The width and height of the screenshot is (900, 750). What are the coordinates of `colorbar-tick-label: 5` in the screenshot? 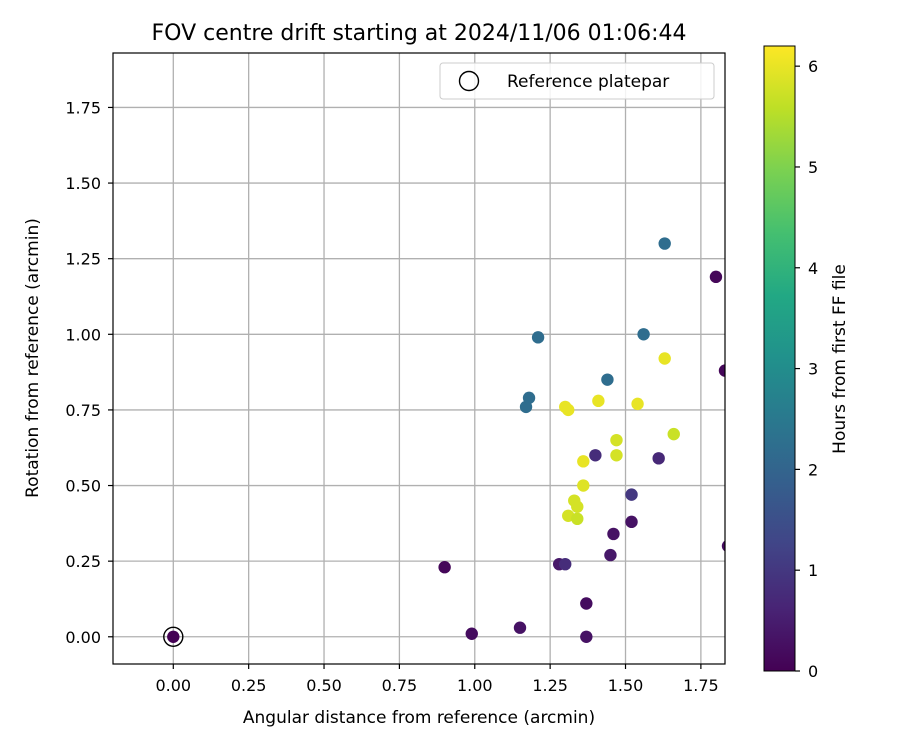 It's located at (813, 167).